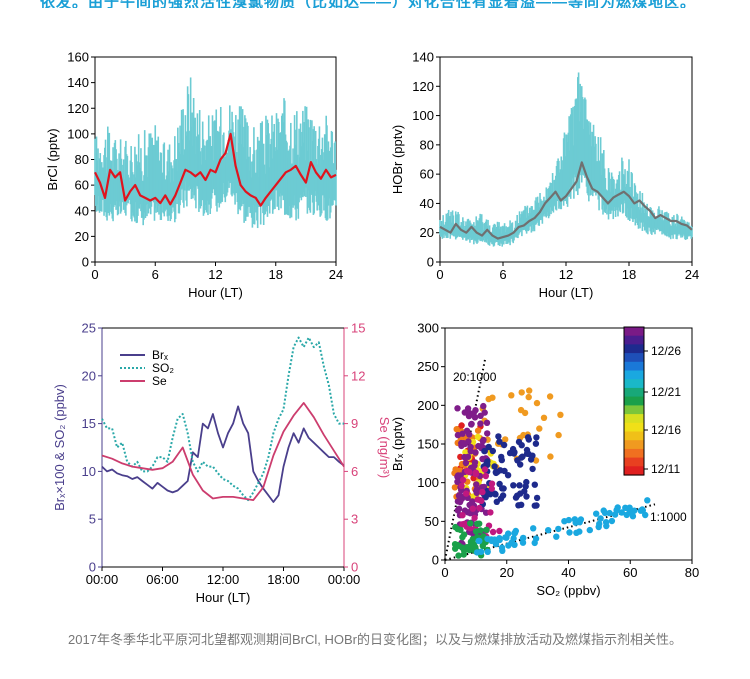 Image resolution: width=750 pixels, height=679 pixels. I want to click on y-axis-label: Brₓ×100 & SO₂ (ppbv), so click(59, 447).